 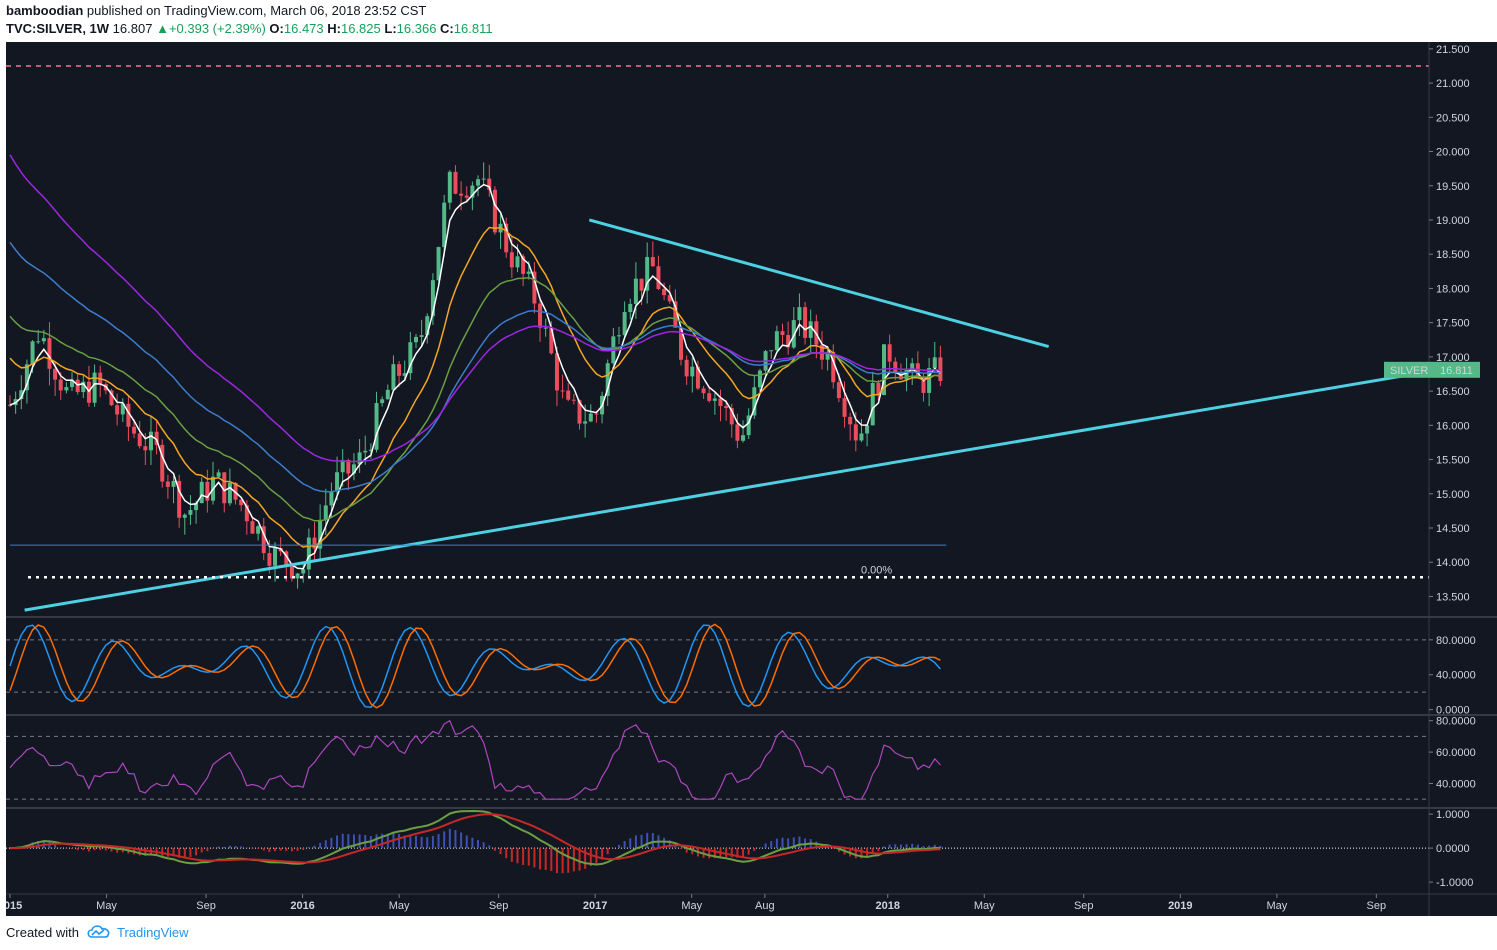 I want to click on open-label: O:, so click(x=276, y=28).